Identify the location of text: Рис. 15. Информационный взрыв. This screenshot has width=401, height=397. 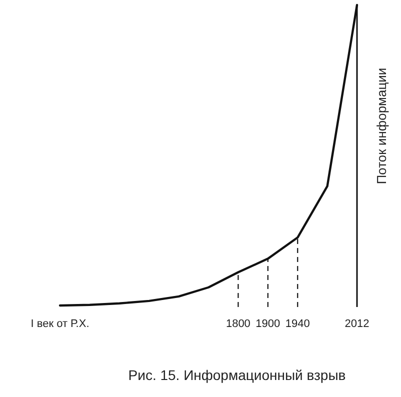
(237, 375).